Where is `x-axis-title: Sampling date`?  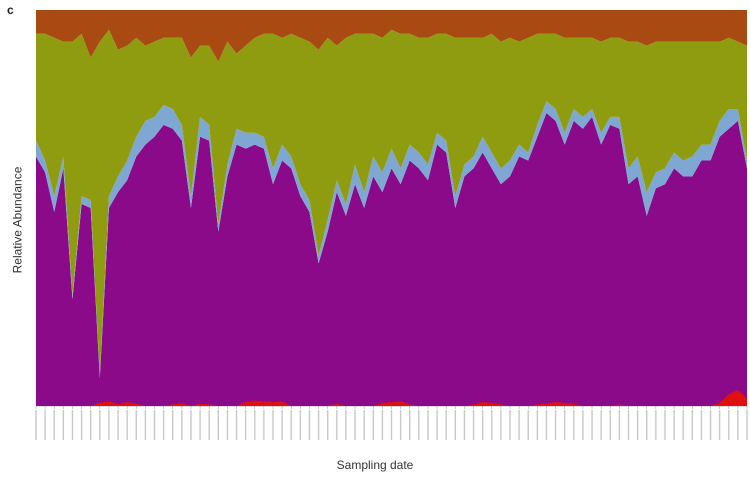 x-axis-title: Sampling date is located at coordinates (375, 465).